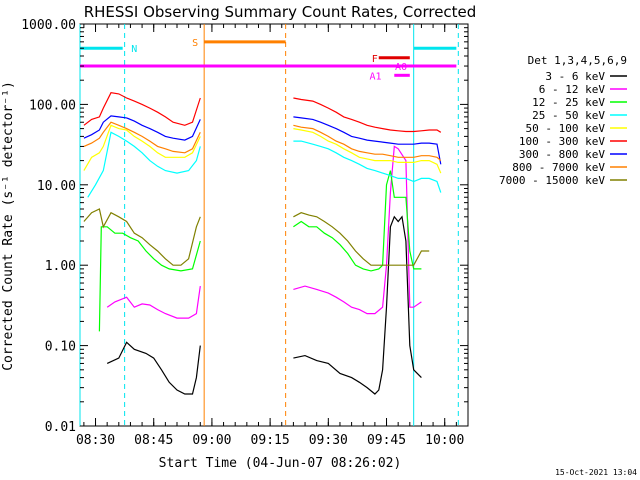 The width and height of the screenshot is (640, 480). What do you see at coordinates (268, 60) in the screenshot?
I see `state-bars: N S F A0 A1` at bounding box center [268, 60].